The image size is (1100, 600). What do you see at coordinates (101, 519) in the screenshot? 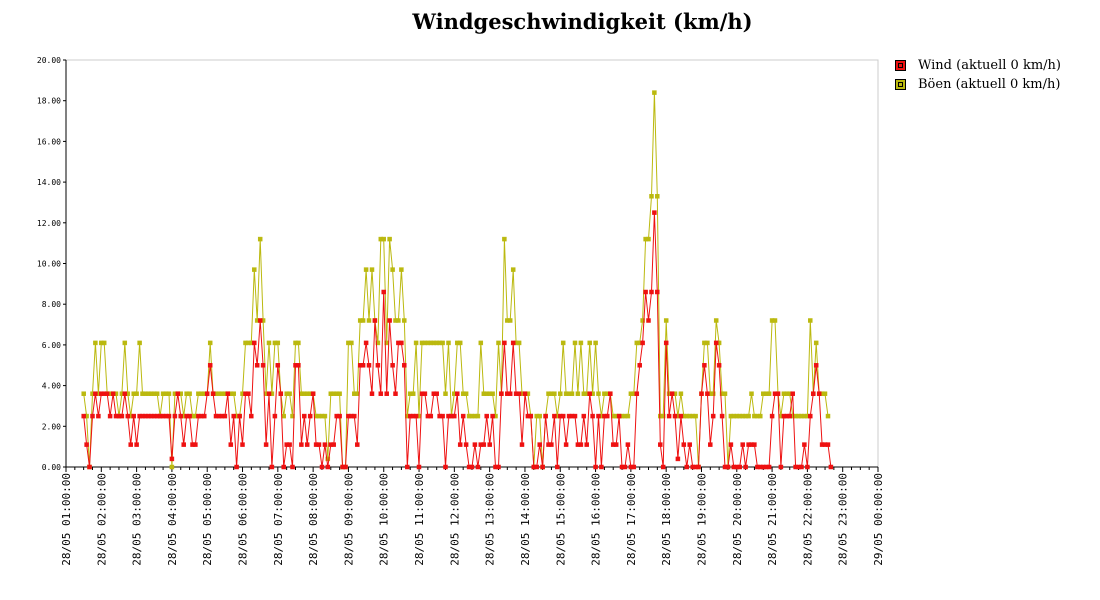
I see `x-tick-label: 28/05 02:00:00` at bounding box center [101, 519].